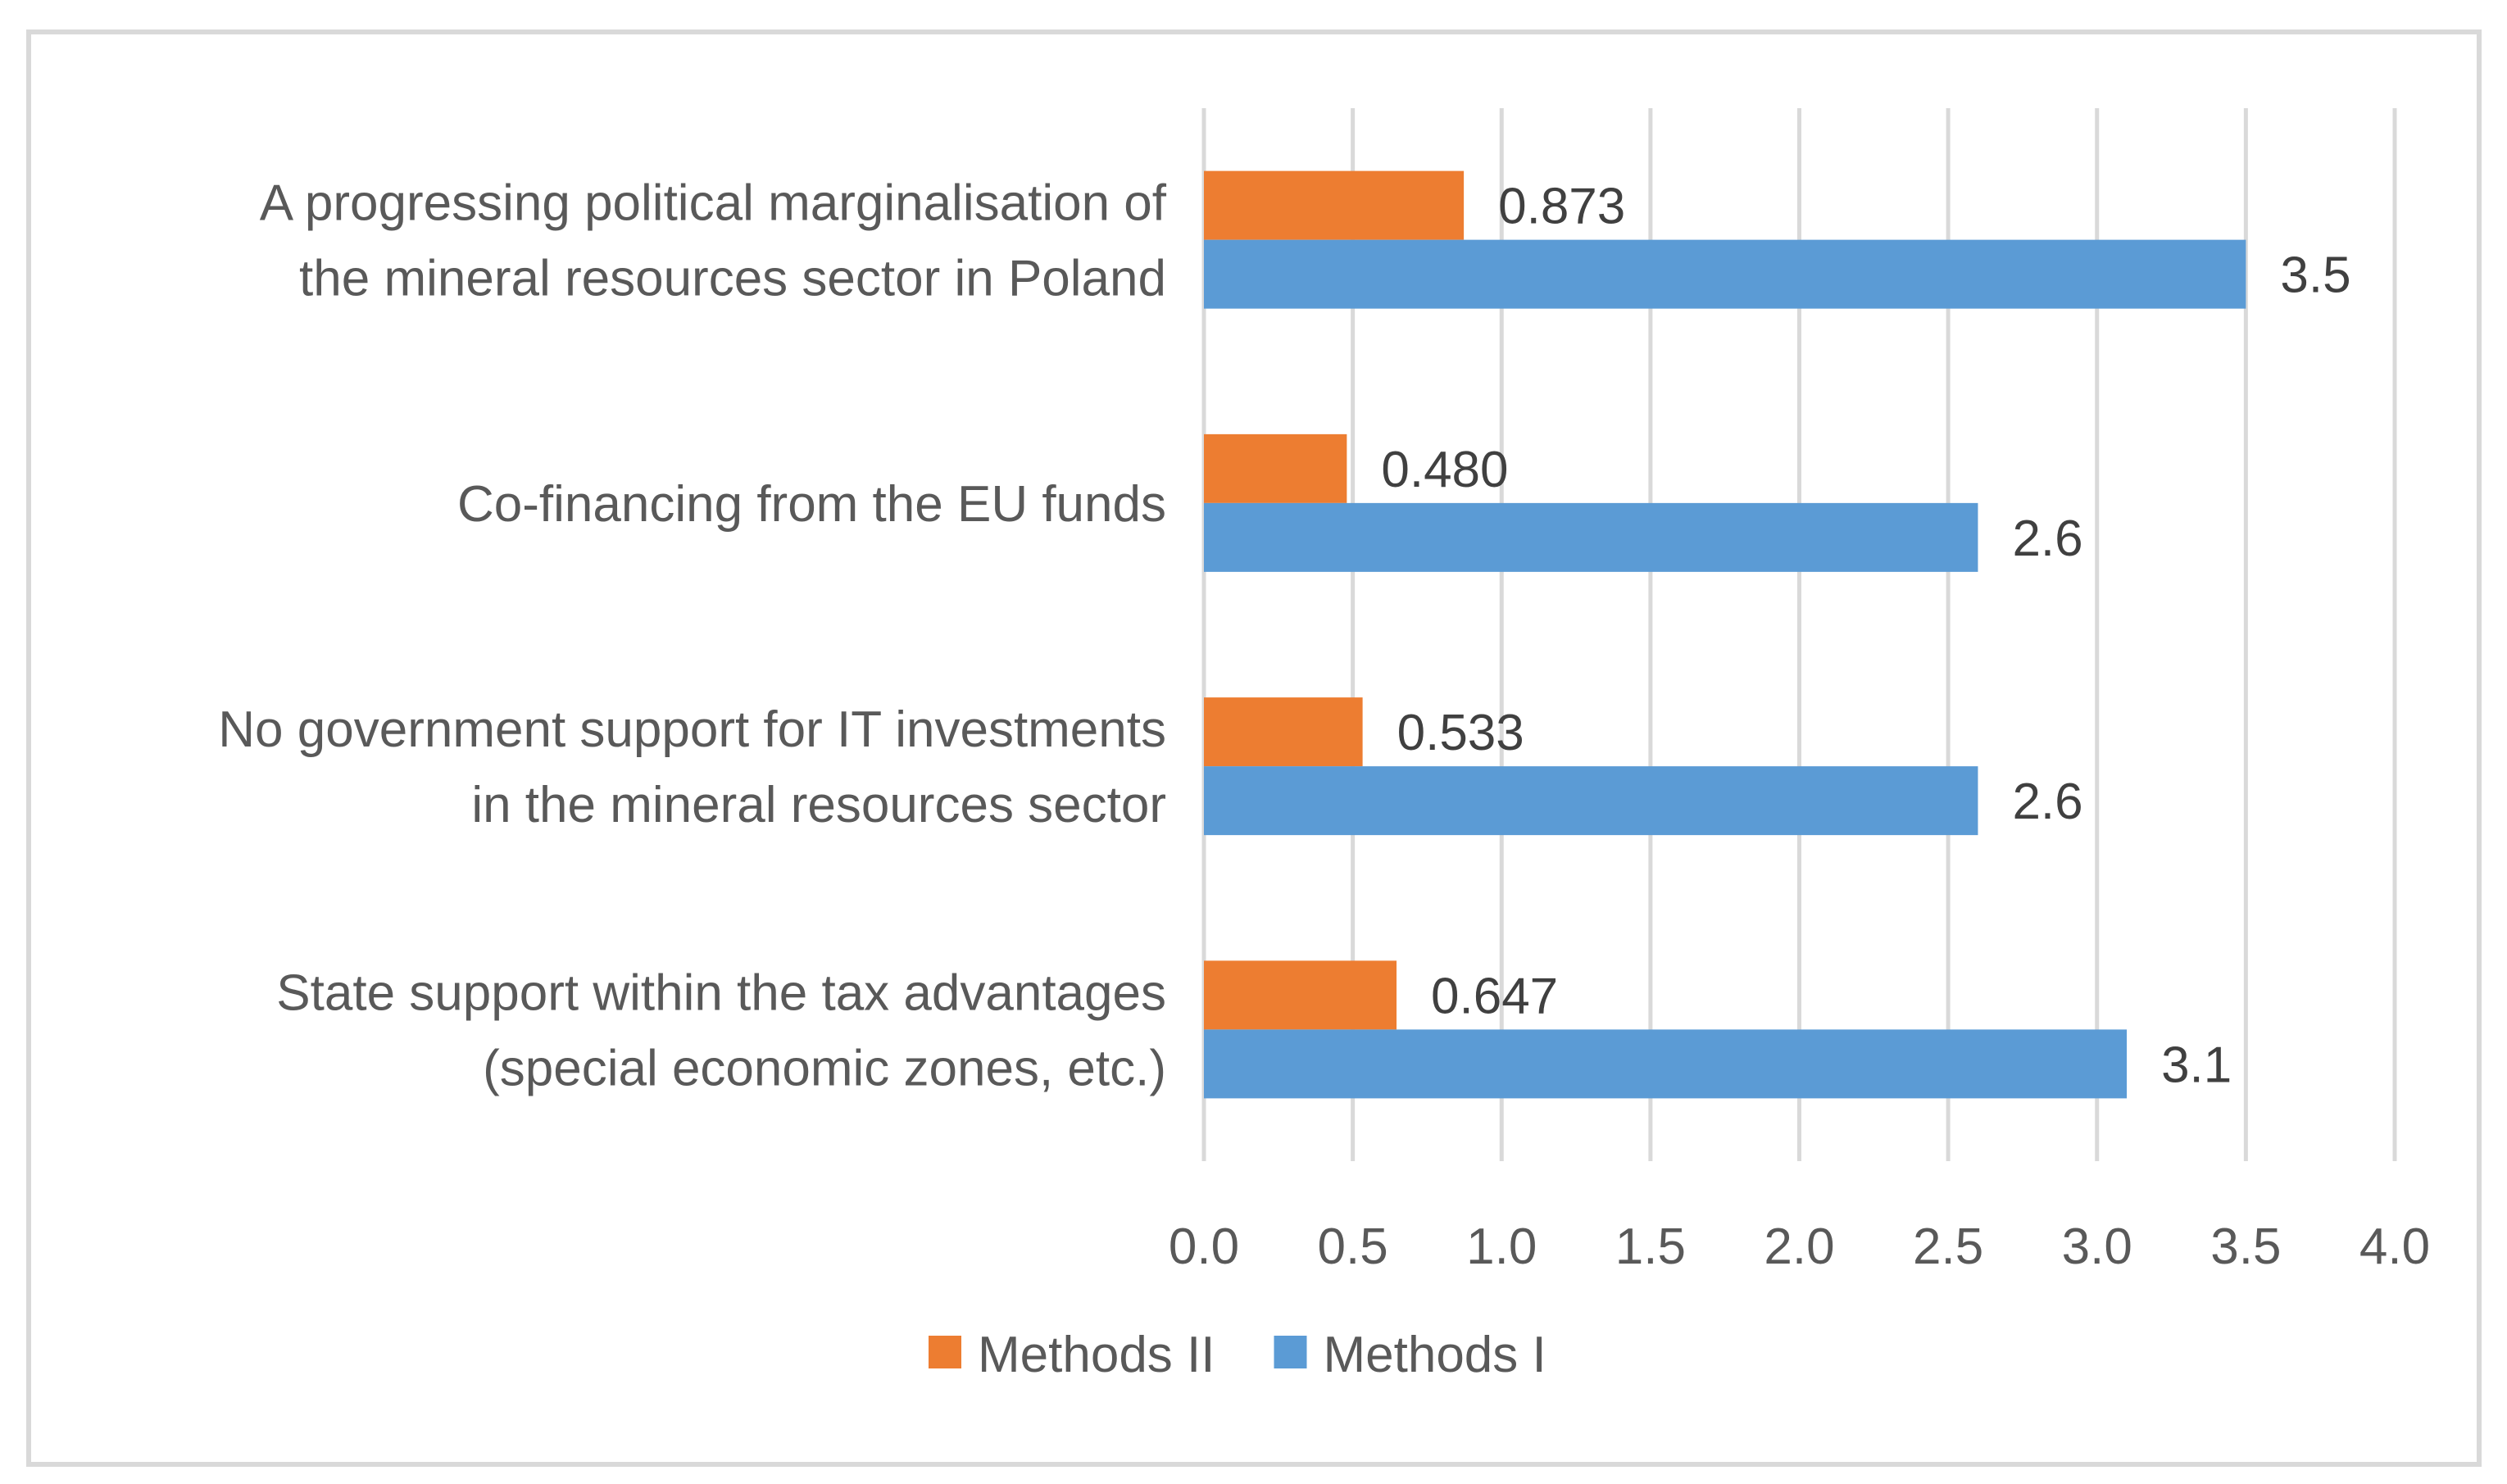  Describe the element at coordinates (1434, 1355) in the screenshot. I see `legend-label: Methods I` at that location.